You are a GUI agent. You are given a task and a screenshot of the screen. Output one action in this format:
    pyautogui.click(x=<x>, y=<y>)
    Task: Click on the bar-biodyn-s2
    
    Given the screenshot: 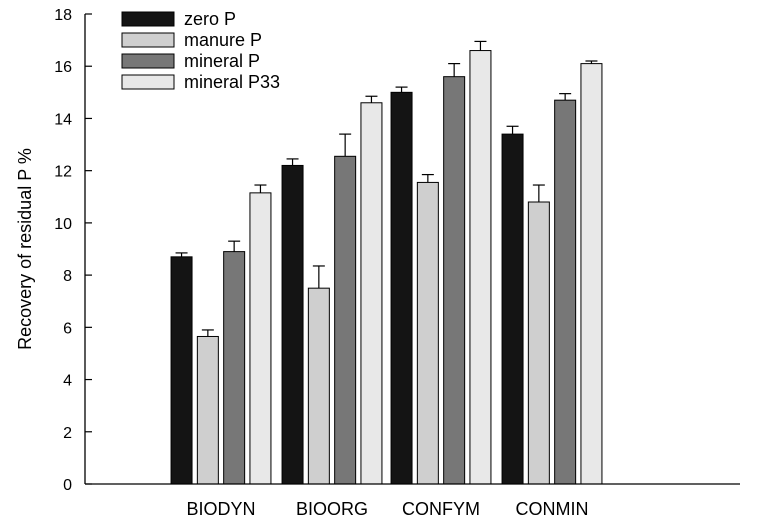 What is the action you would take?
    pyautogui.click(x=234, y=368)
    